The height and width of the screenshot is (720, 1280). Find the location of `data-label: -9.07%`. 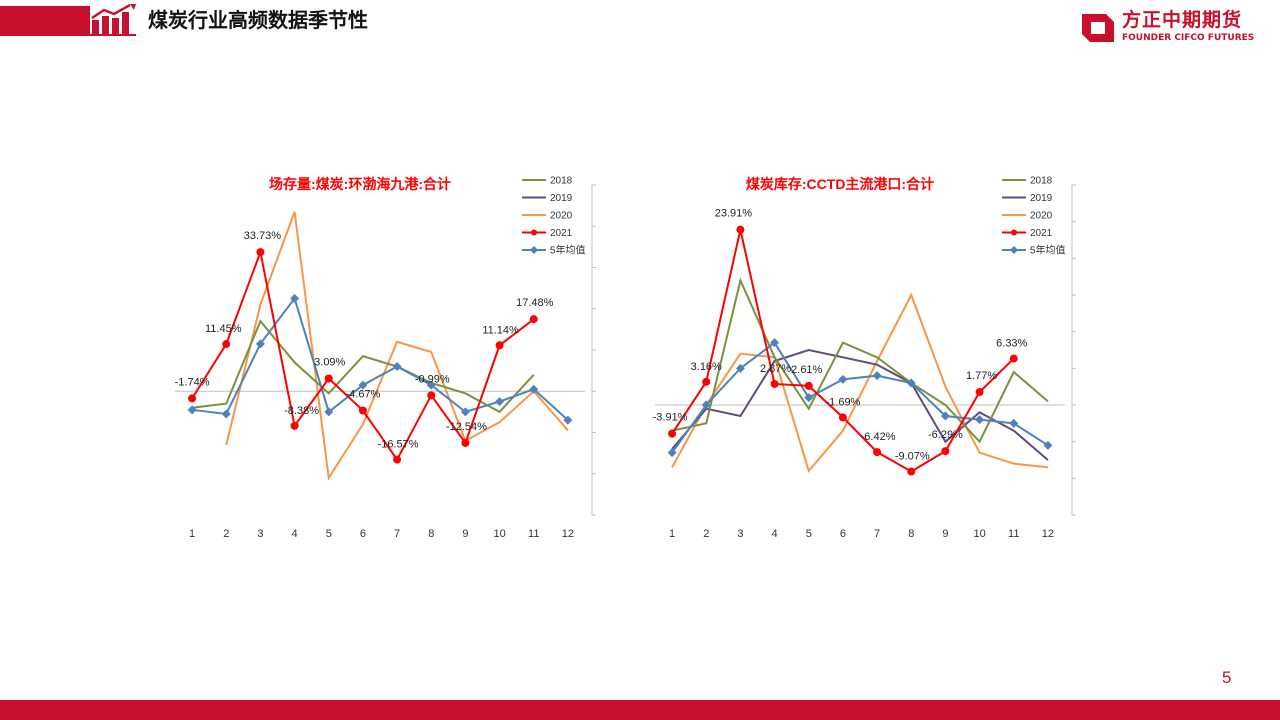

data-label: -9.07% is located at coordinates (912, 457).